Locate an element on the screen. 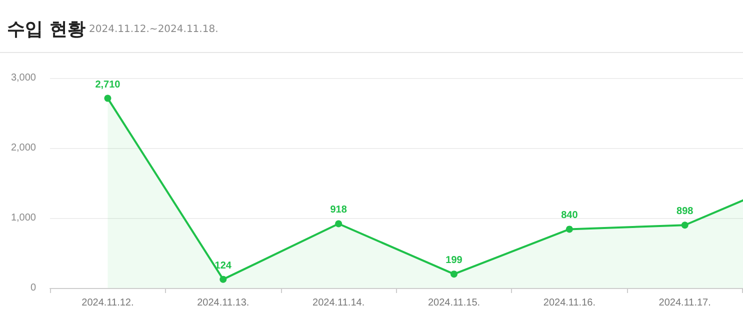 The image size is (743, 323). y-tick-label: 1,000 is located at coordinates (23, 218).